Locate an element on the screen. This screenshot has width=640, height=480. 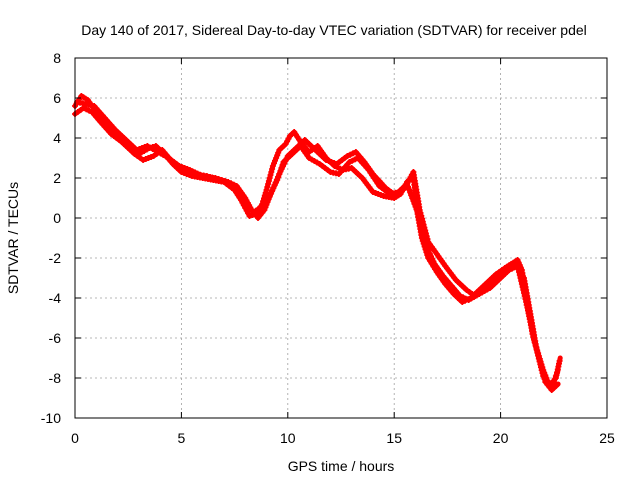
x-tick-label: 25 is located at coordinates (607, 438).